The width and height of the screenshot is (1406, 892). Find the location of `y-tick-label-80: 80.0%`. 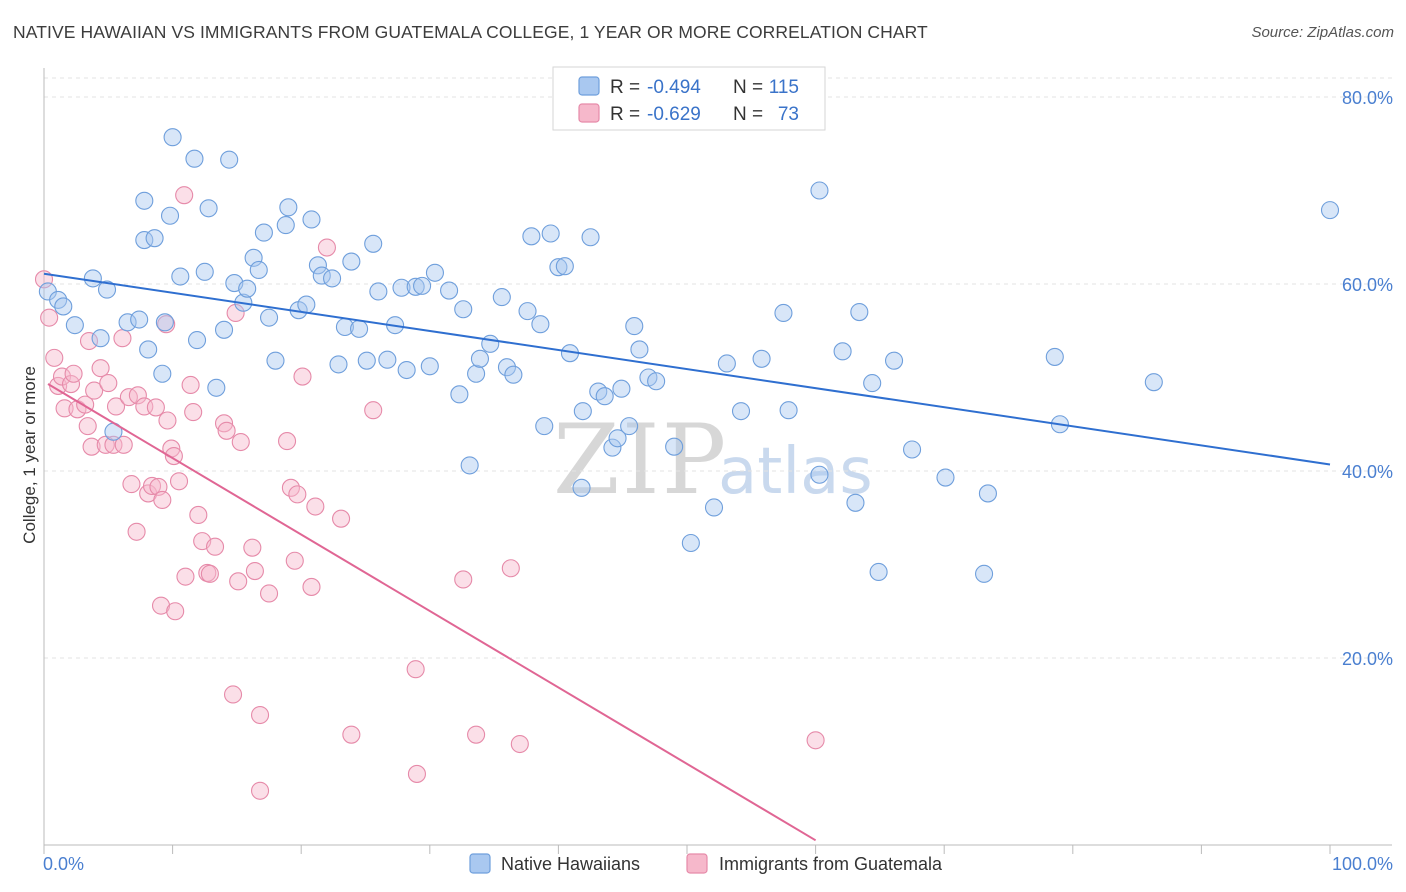

y-tick-label-80: 80.0% is located at coordinates (1367, 98).